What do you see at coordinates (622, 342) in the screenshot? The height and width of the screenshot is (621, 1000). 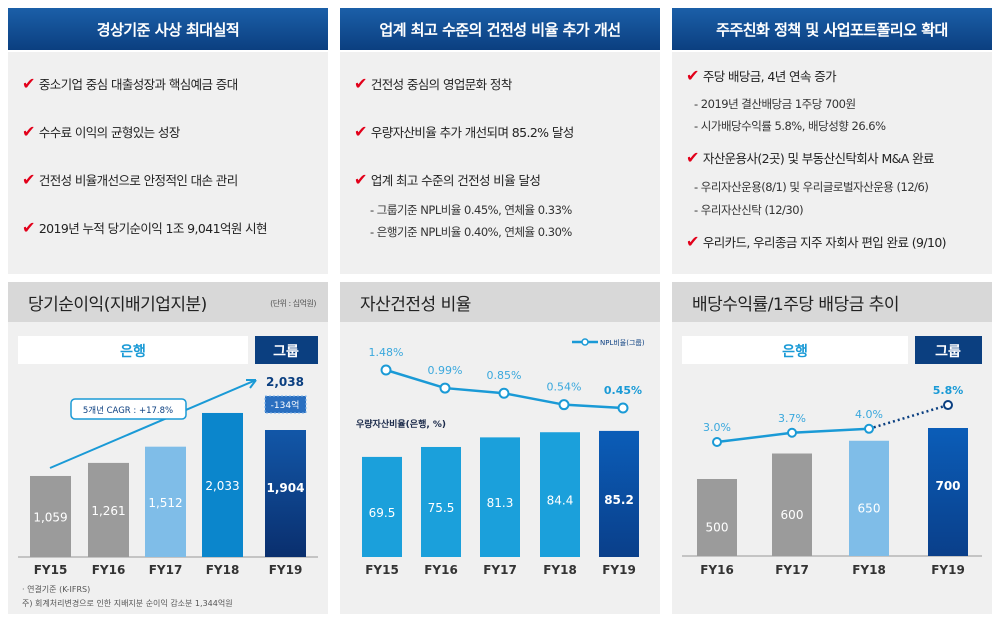 I see `legend-label: NPL비율(그룹)` at bounding box center [622, 342].